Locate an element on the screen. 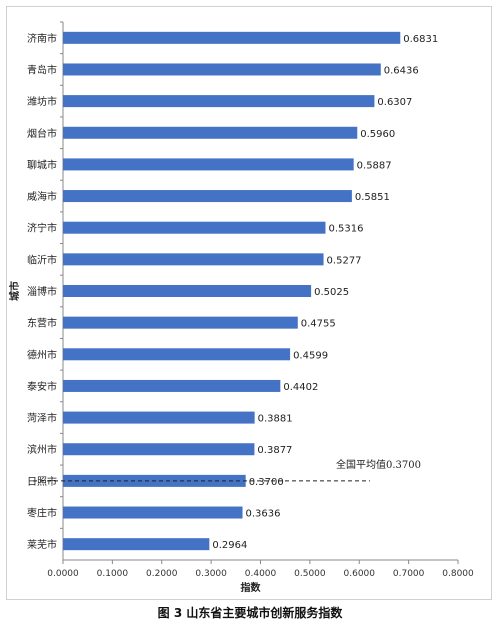 This screenshot has width=500, height=624. x-tick-label: 0.2000 is located at coordinates (162, 574).